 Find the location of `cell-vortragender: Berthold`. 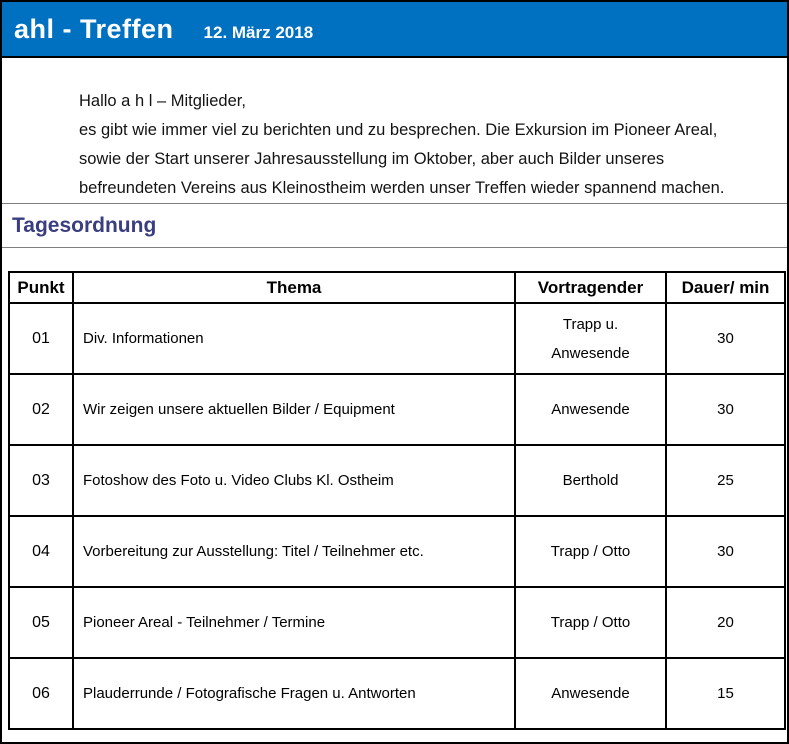

cell-vortragender: Berthold is located at coordinates (590, 480).